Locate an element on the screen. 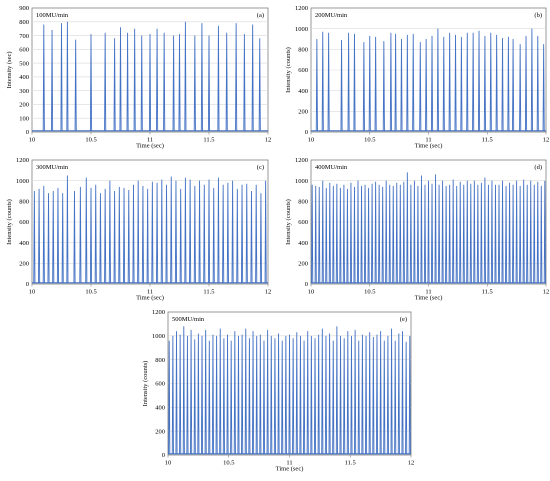 The height and width of the screenshot is (481, 550). y-tick-label: 400 is located at coordinates (303, 243).